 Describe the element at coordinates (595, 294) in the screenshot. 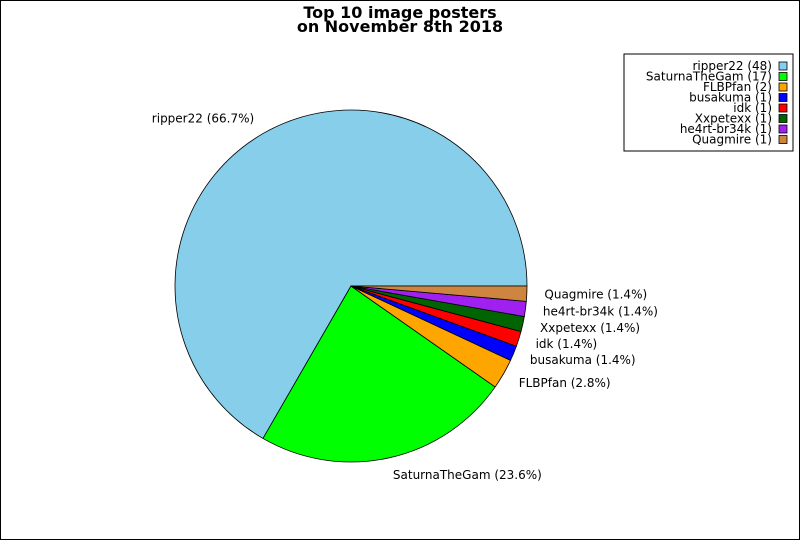

I see `slice-label-quagmire: Quagmire (1.4%)` at that location.